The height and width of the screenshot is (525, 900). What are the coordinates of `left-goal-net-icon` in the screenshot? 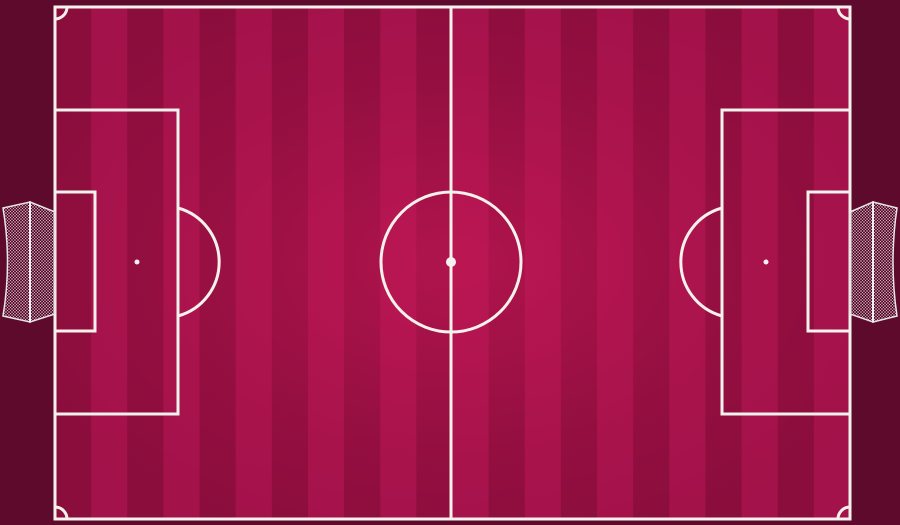 It's located at (29, 262).